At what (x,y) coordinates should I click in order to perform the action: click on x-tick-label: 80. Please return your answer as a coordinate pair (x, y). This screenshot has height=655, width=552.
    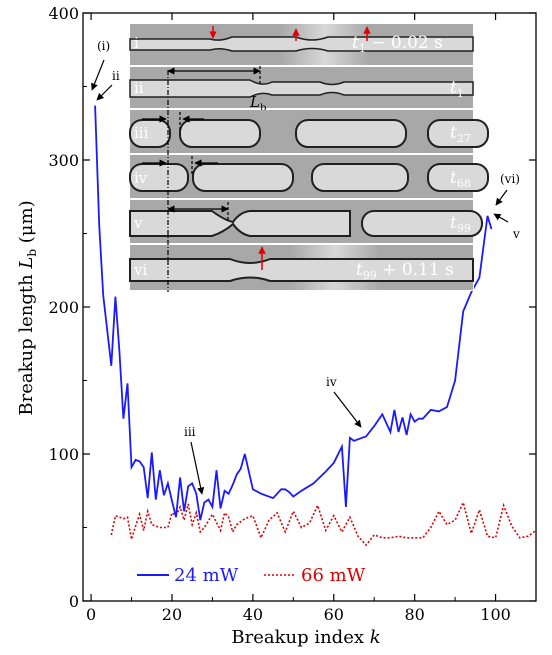
    Looking at the image, I should click on (414, 614).